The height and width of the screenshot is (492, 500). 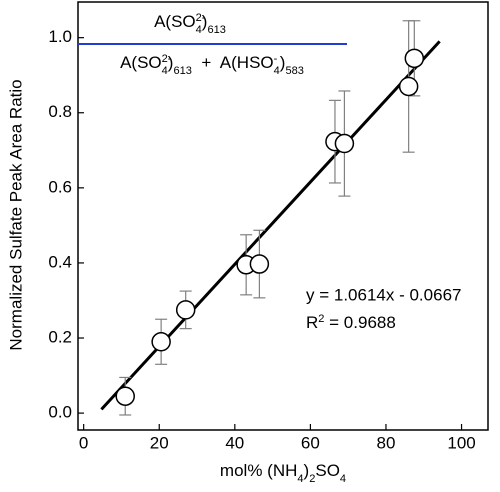 I want to click on y-tick-label: 0.8, so click(x=60, y=111).